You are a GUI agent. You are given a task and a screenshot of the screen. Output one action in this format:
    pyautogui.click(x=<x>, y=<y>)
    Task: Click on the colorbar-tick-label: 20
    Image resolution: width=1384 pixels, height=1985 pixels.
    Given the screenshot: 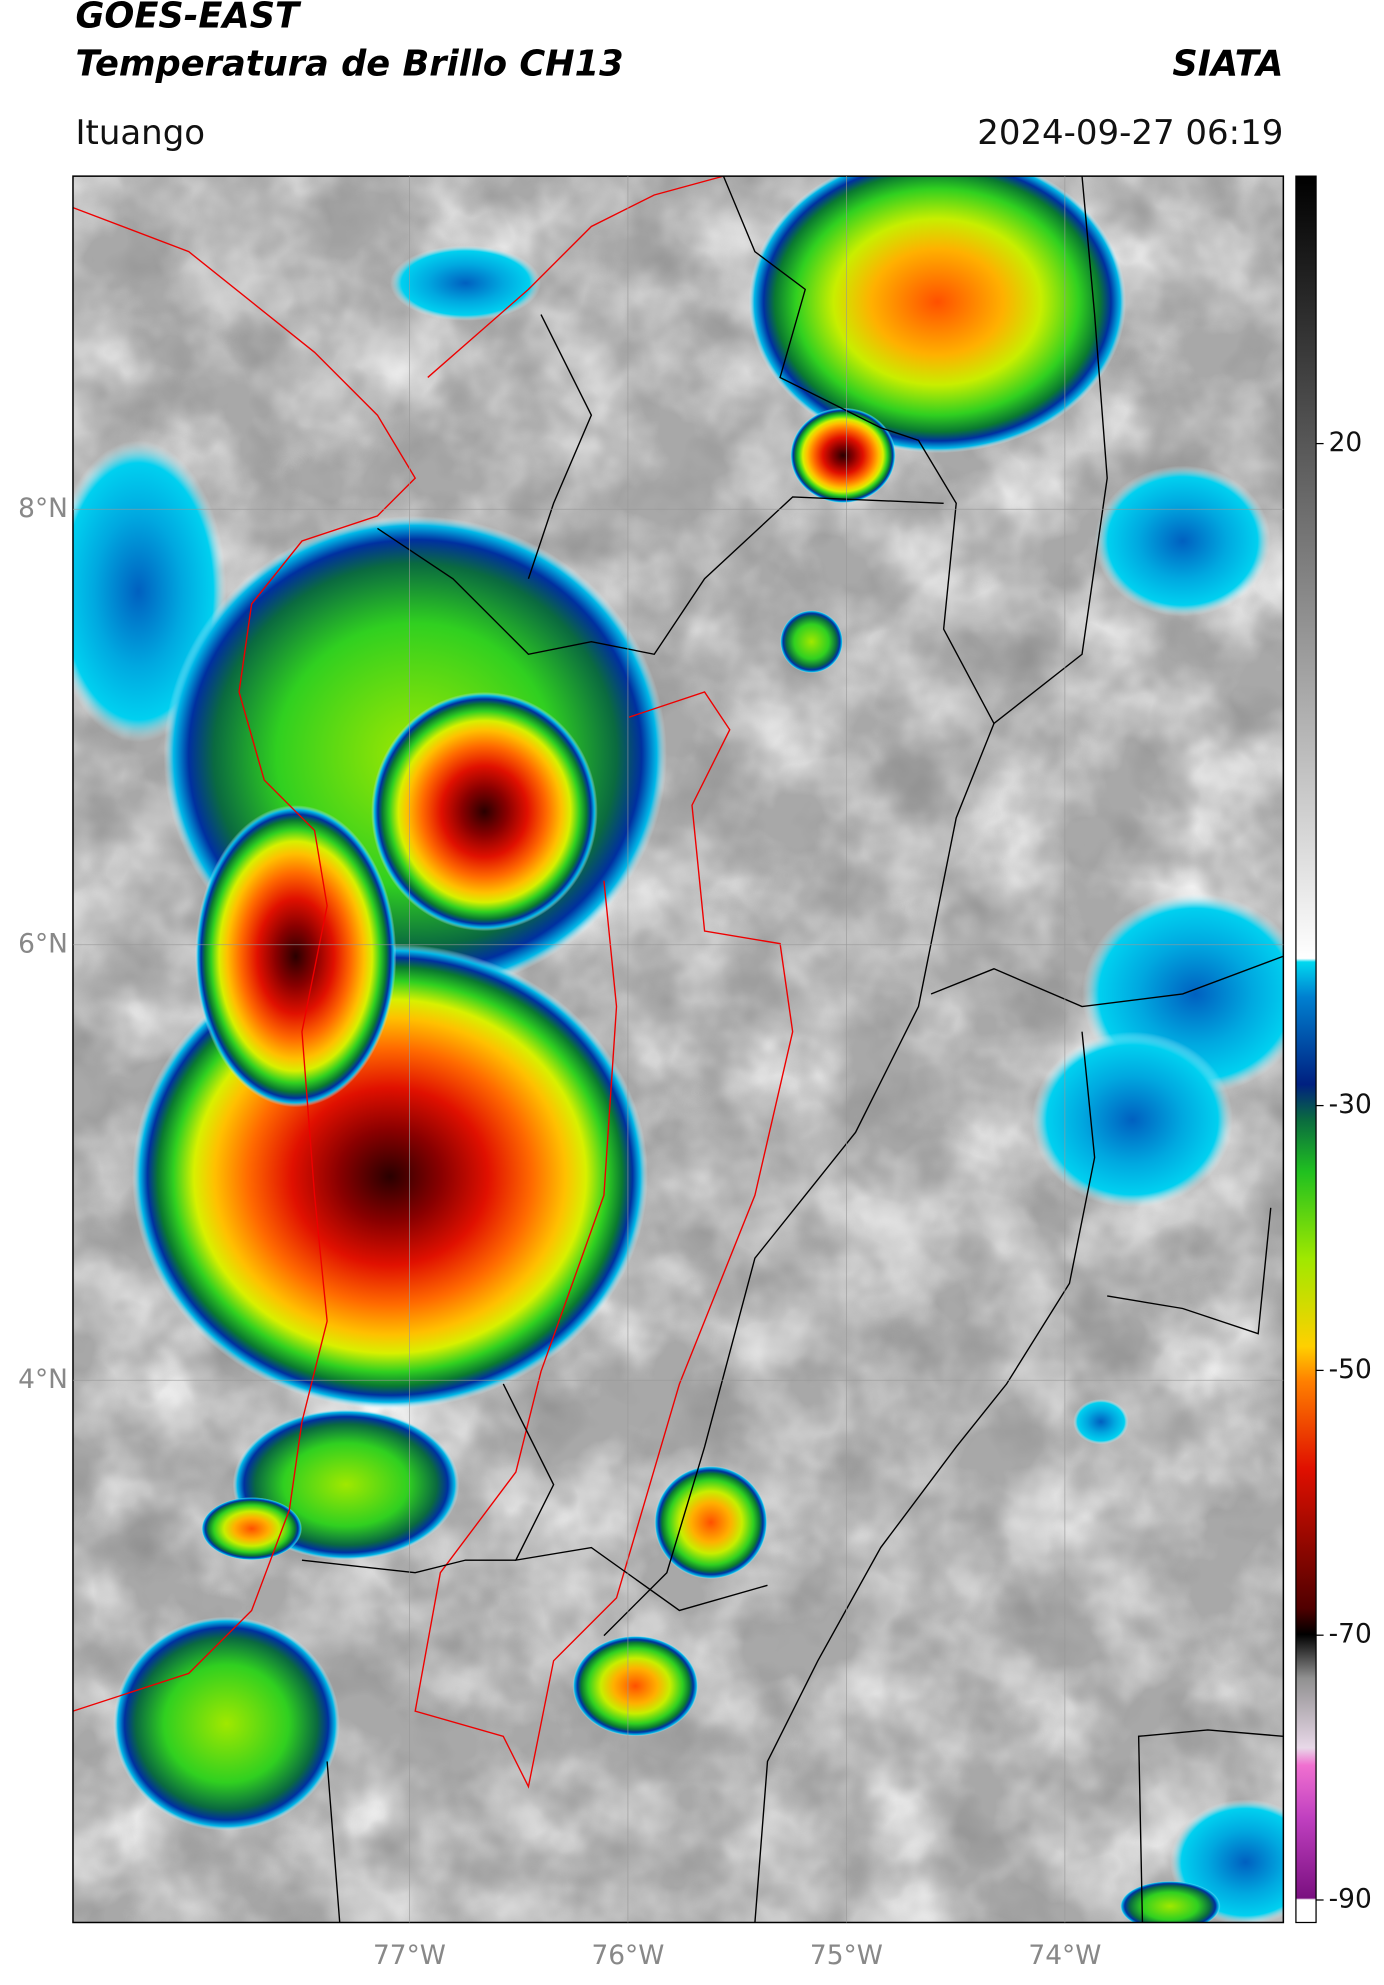 What is the action you would take?
    pyautogui.click(x=1346, y=442)
    